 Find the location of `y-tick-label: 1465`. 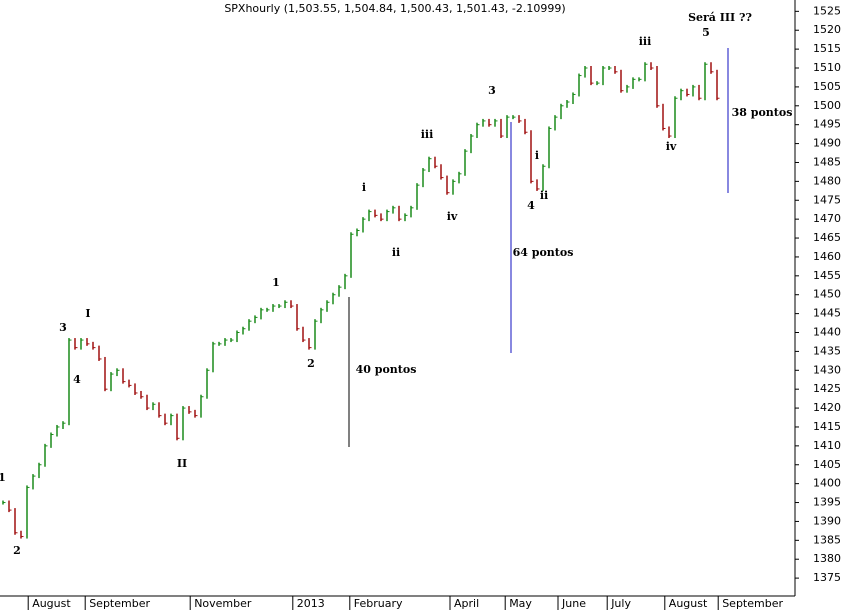

y-tick-label: 1465 is located at coordinates (827, 237).